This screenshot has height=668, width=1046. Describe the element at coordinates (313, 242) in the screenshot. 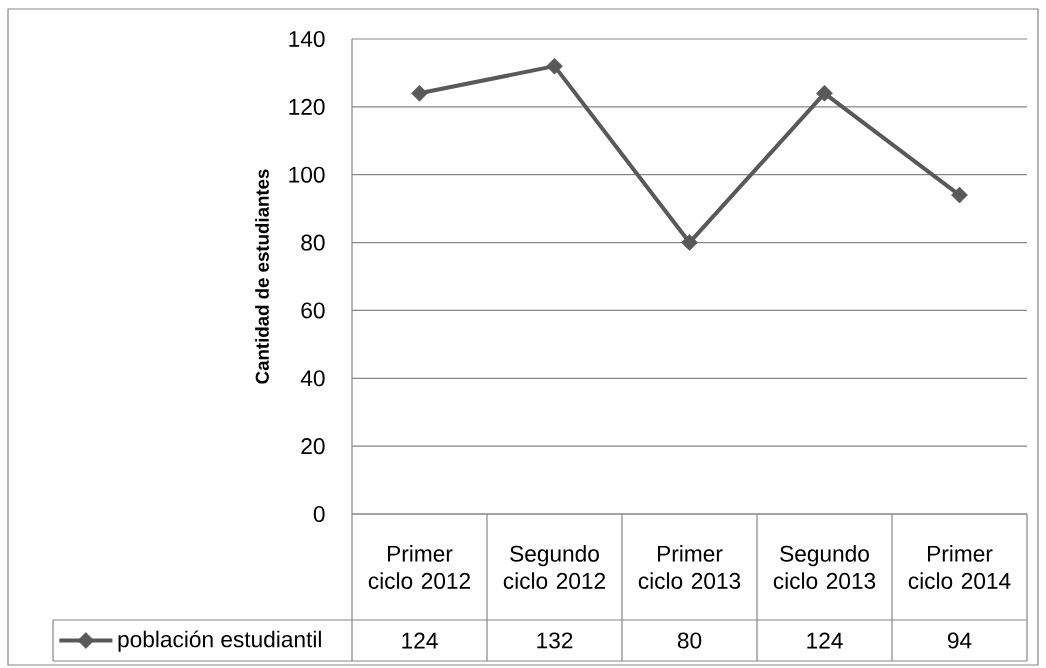

I see `y-tick-label: 80` at that location.